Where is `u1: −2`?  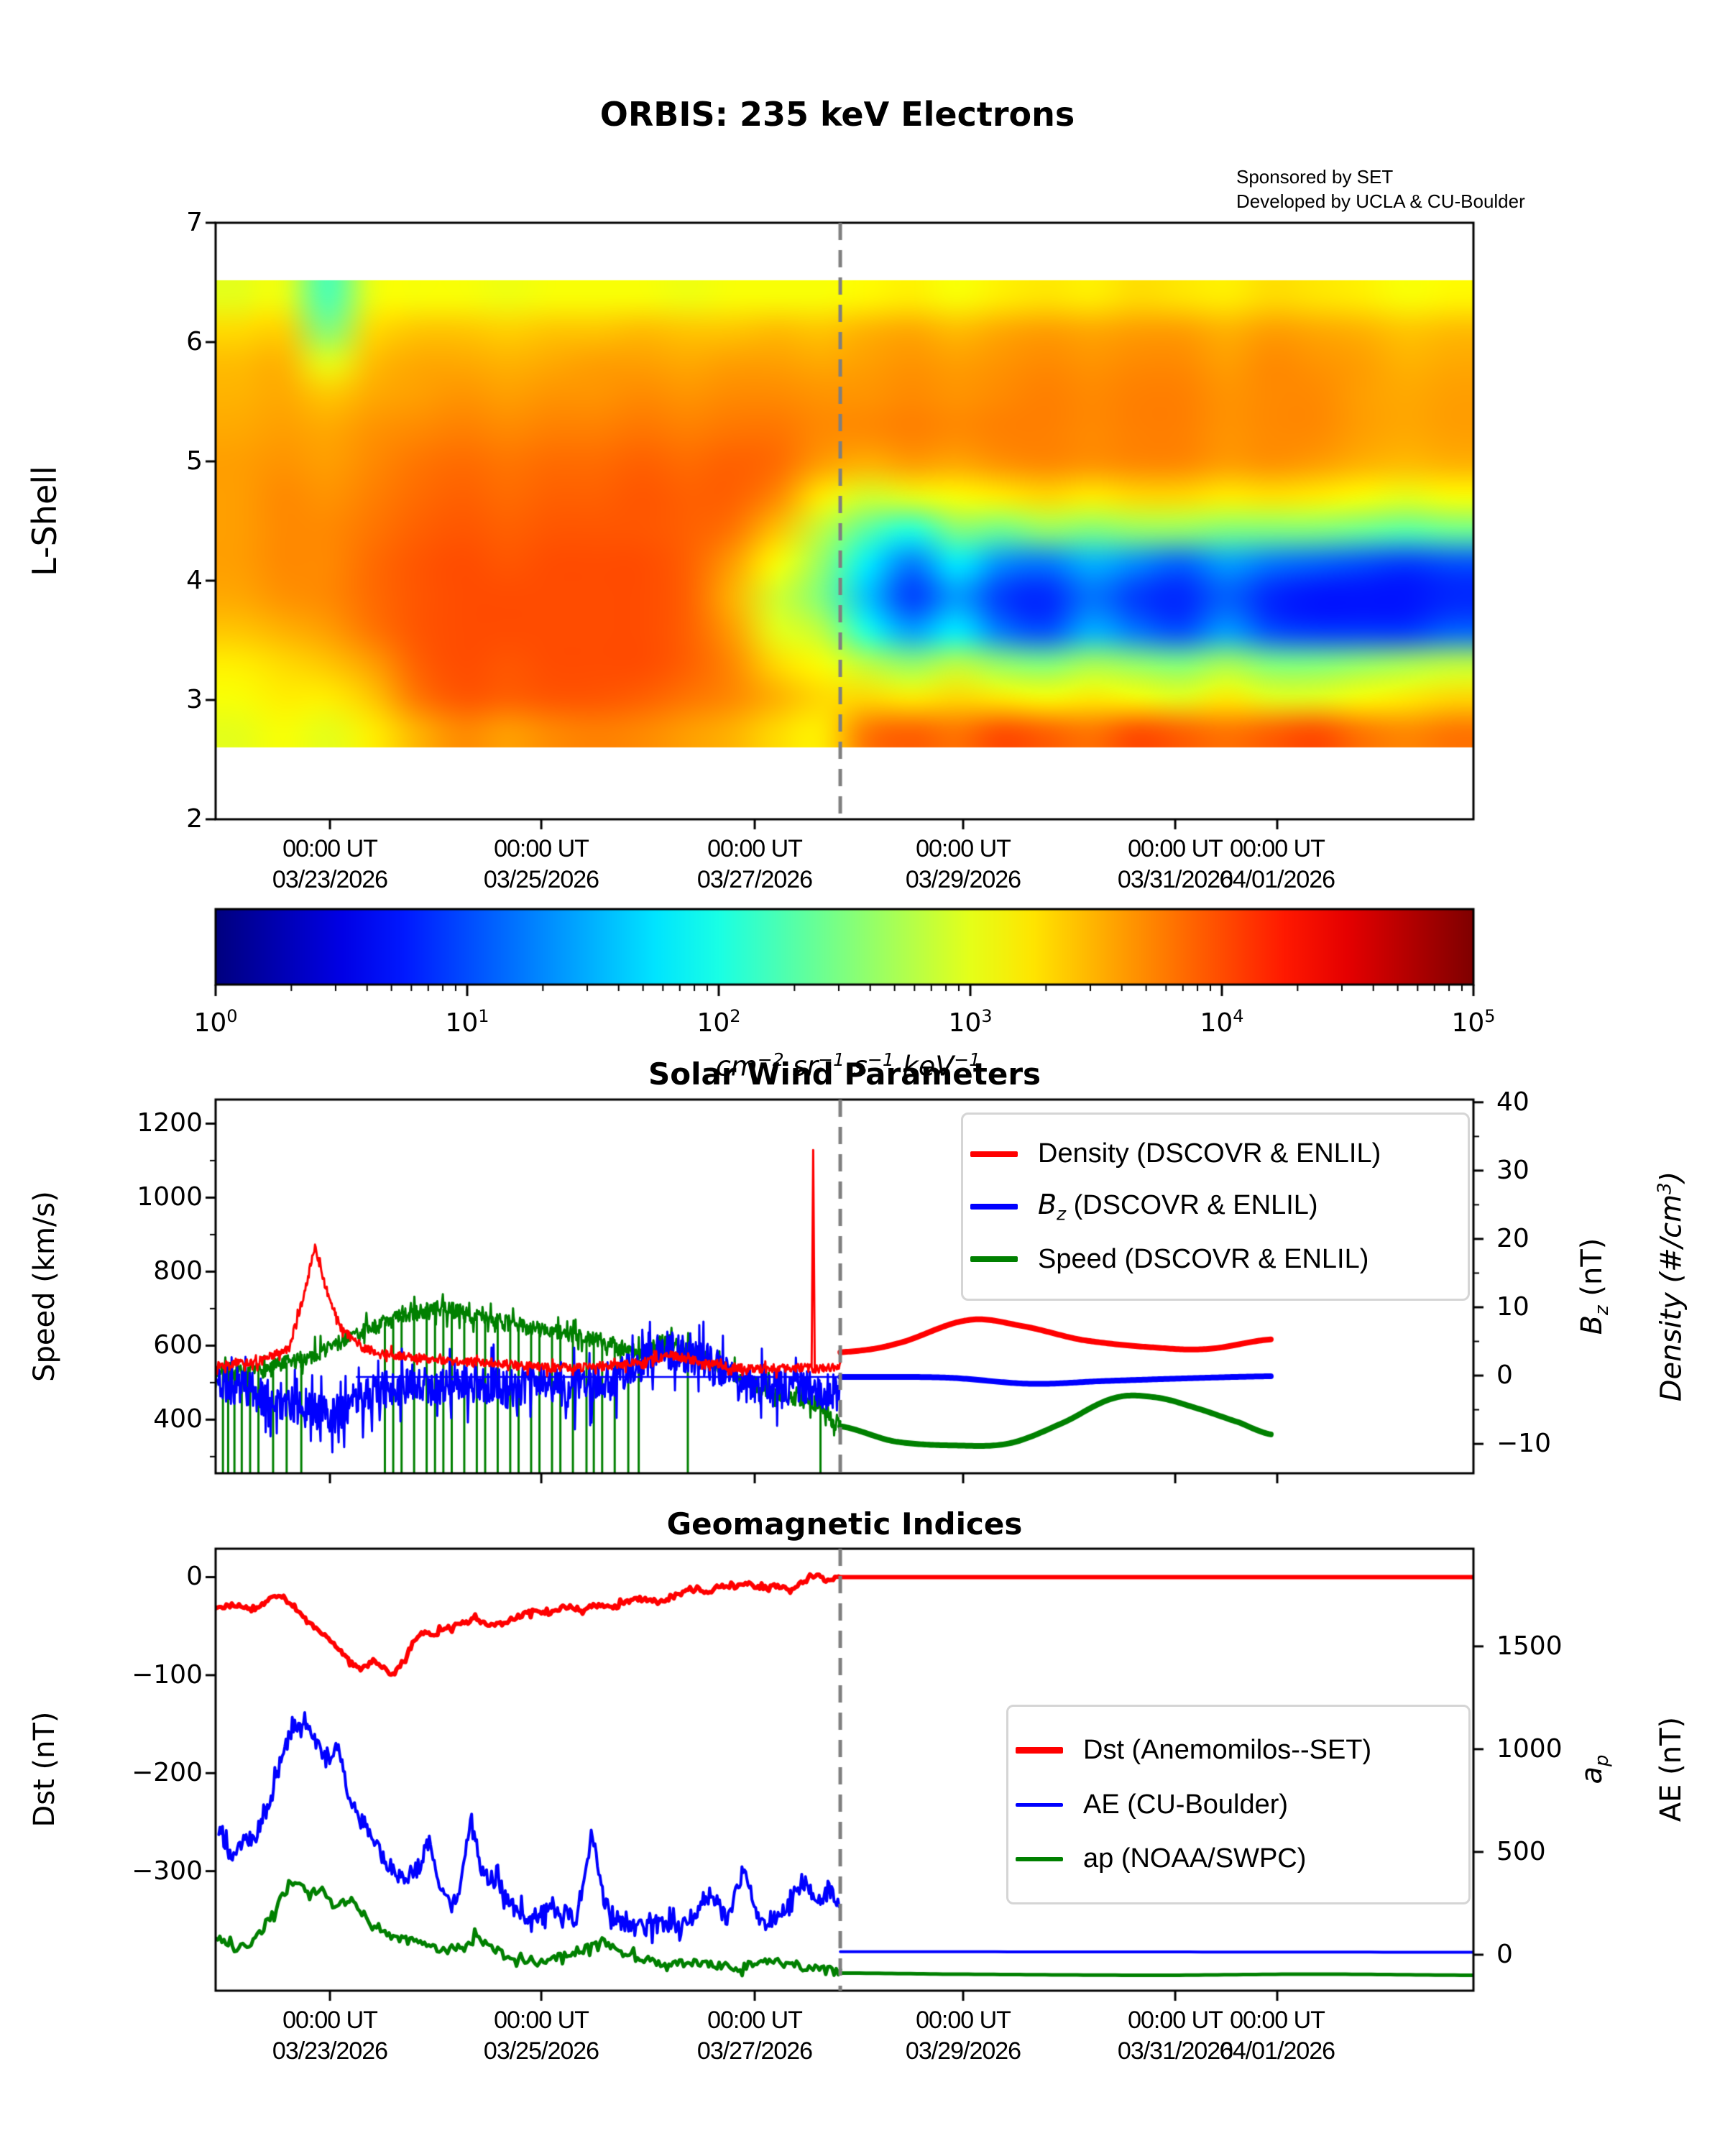 u1: −2 is located at coordinates (770, 1059).